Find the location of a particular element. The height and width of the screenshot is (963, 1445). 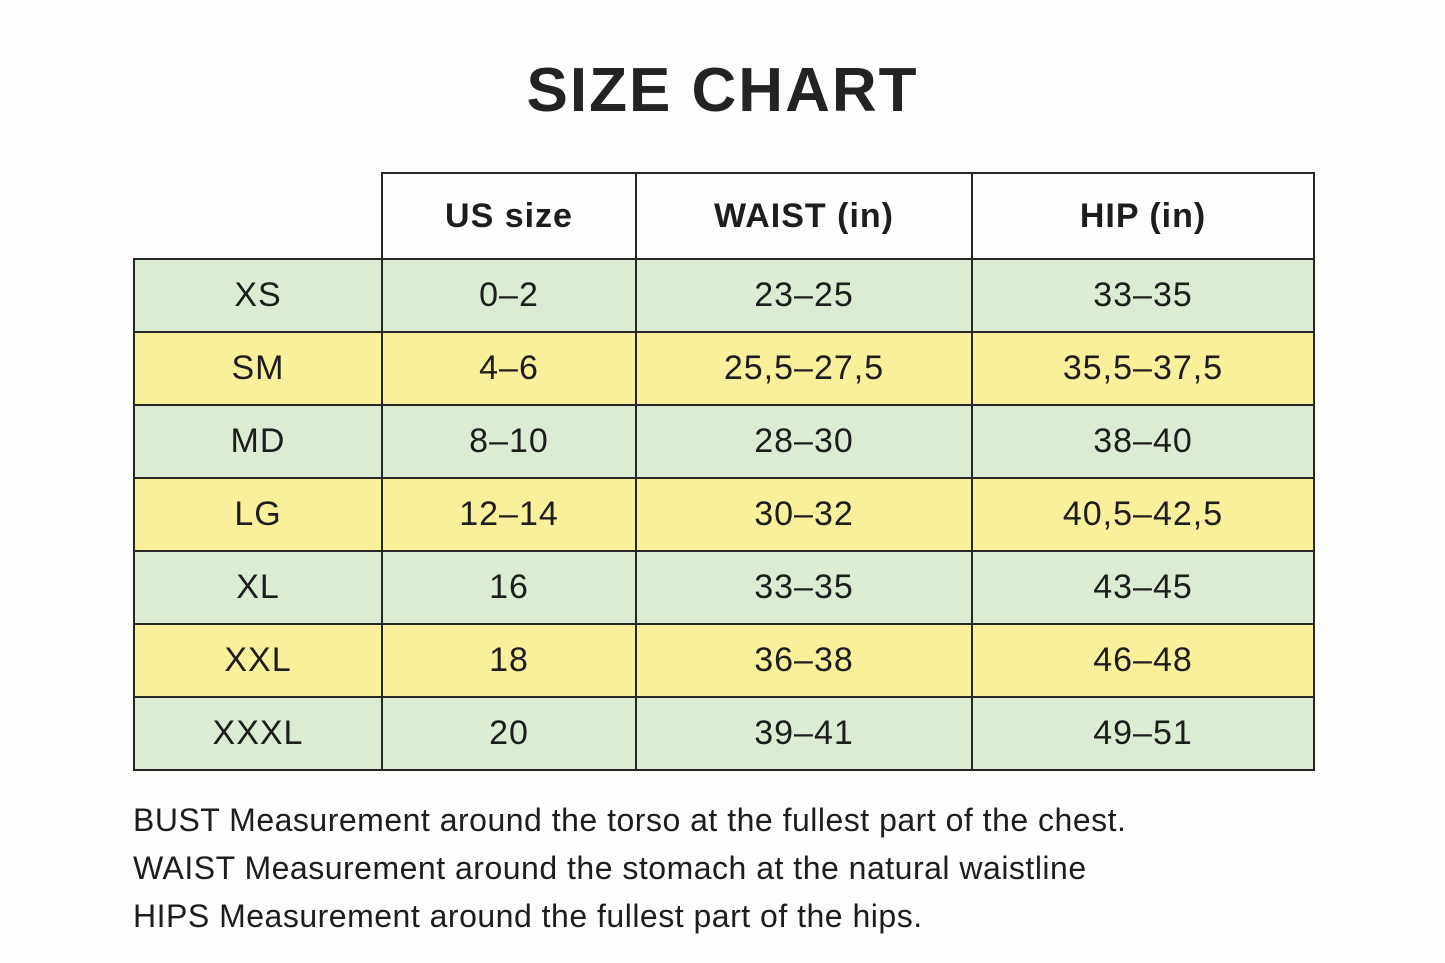

table-row: SM 4–6 25,5–27,5 35,5–37,5 is located at coordinates (724, 368).